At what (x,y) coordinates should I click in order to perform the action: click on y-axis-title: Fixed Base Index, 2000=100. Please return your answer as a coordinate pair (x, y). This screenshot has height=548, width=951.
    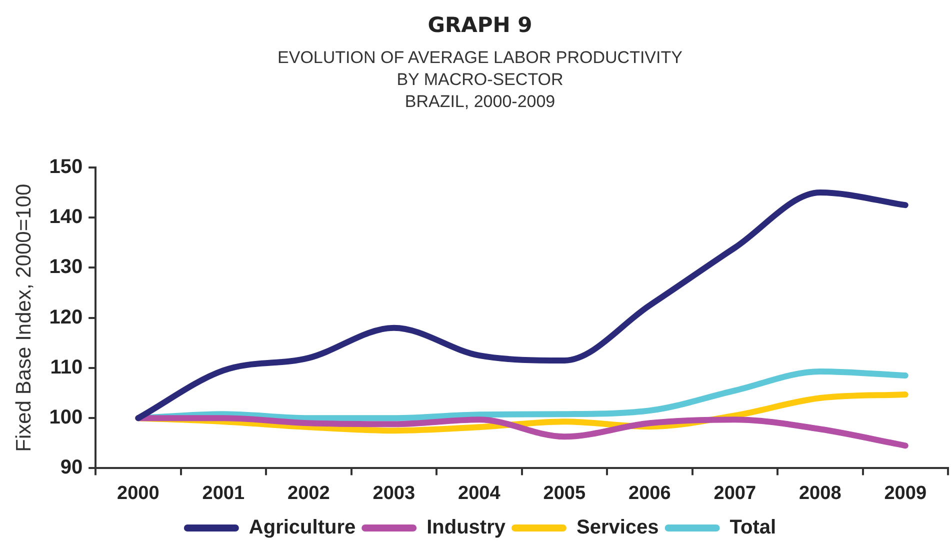
    Looking at the image, I should click on (24, 318).